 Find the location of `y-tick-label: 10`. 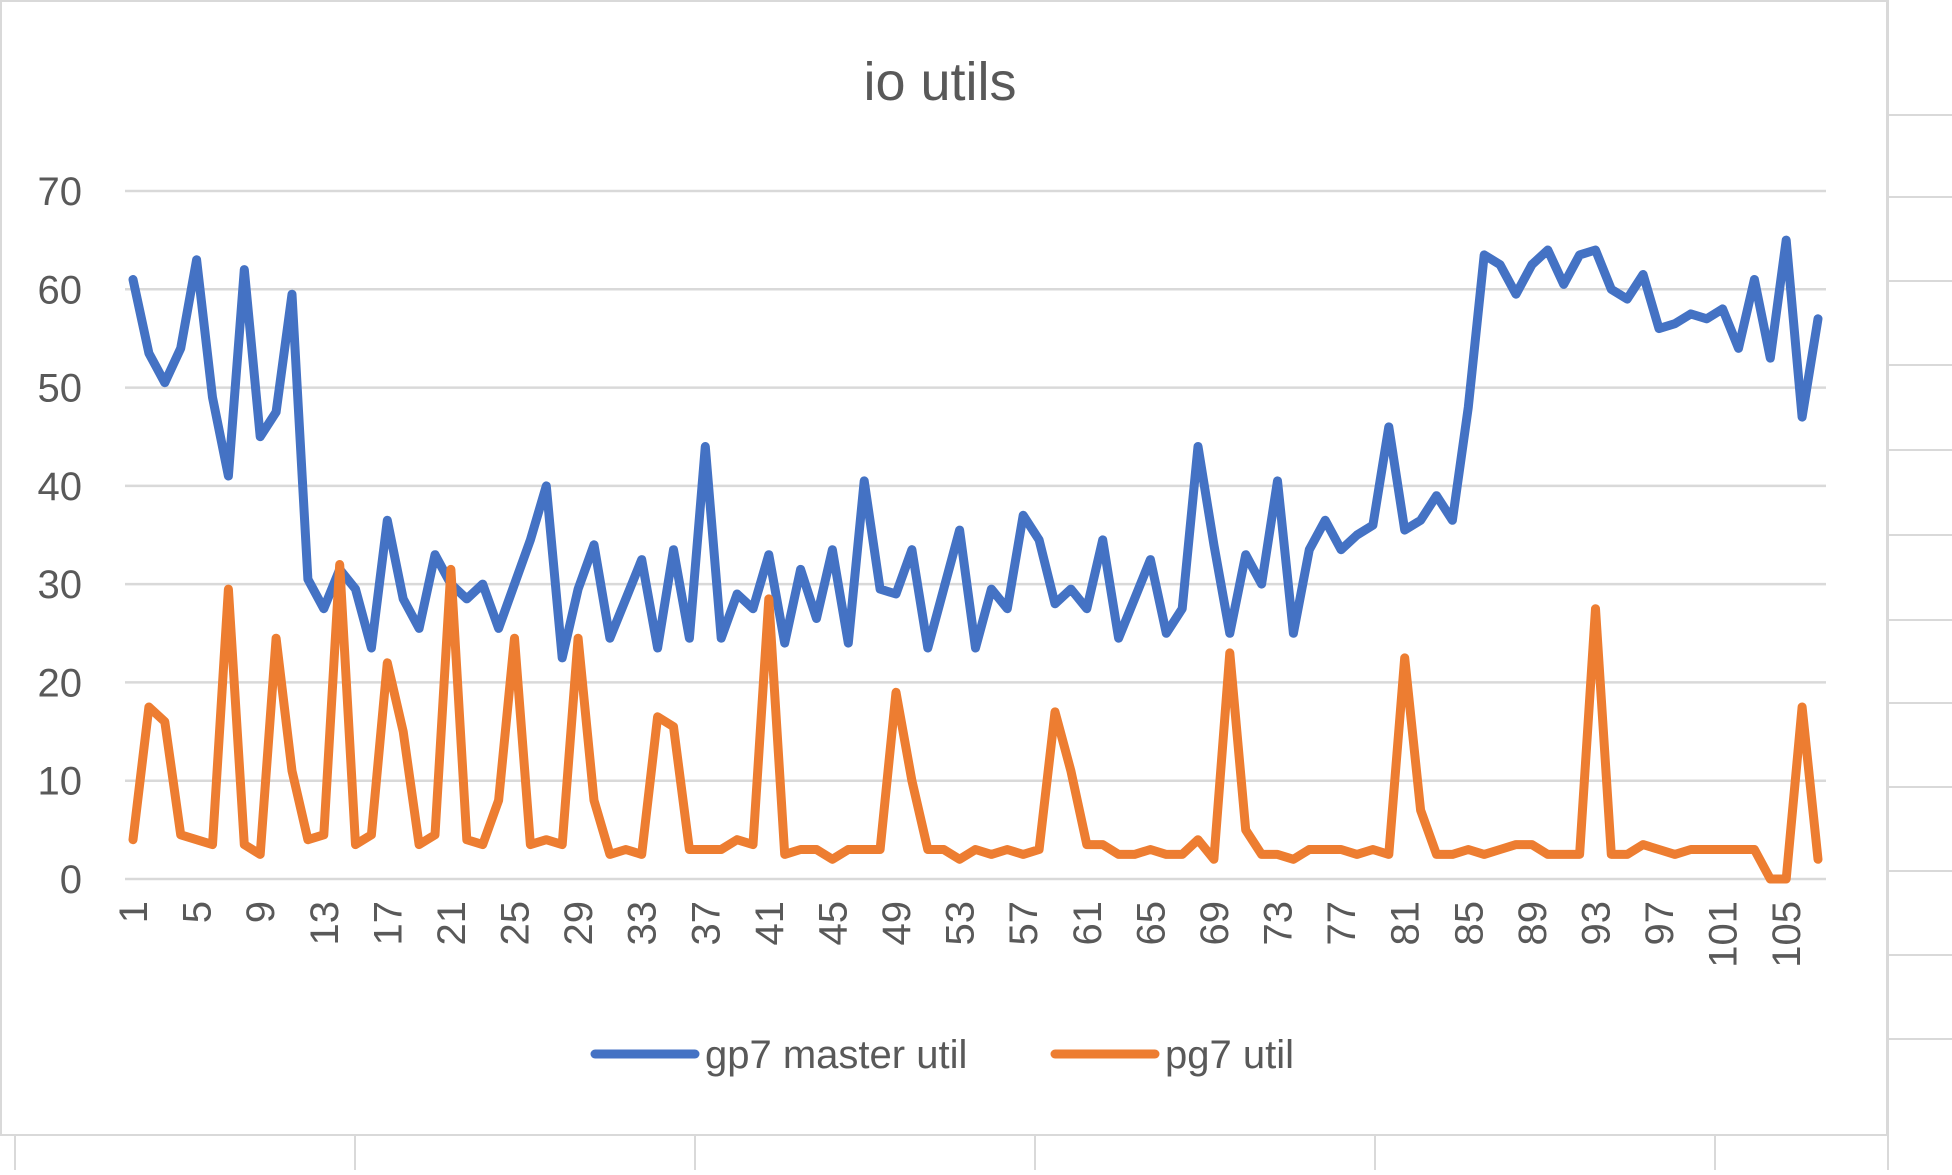

y-tick-label: 10 is located at coordinates (60, 782).